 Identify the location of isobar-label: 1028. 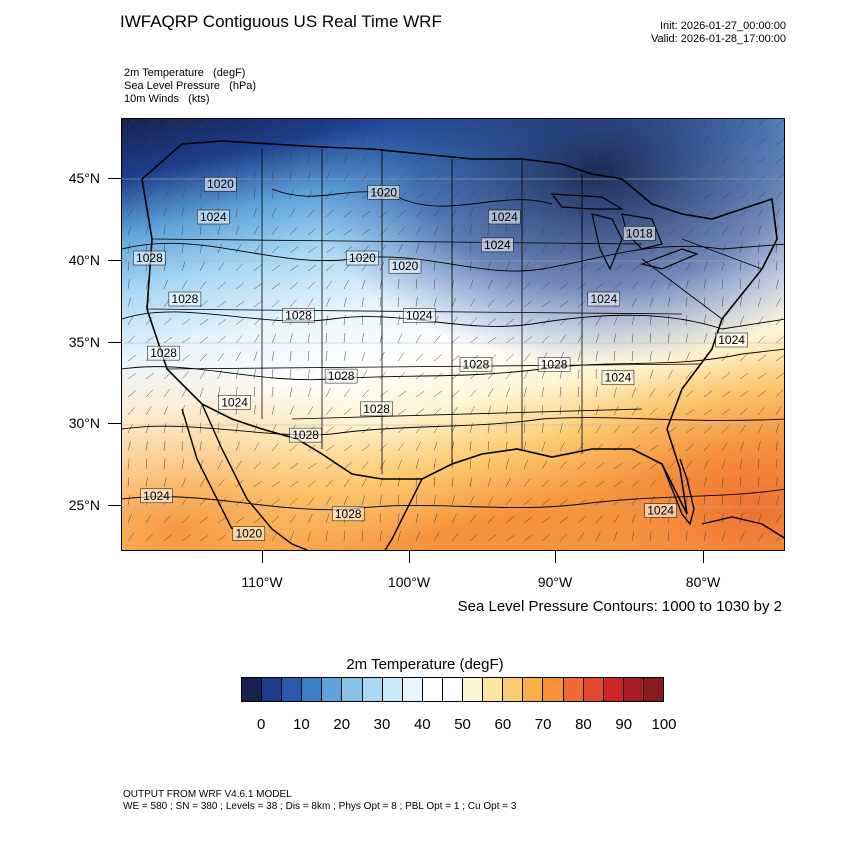
(149, 258).